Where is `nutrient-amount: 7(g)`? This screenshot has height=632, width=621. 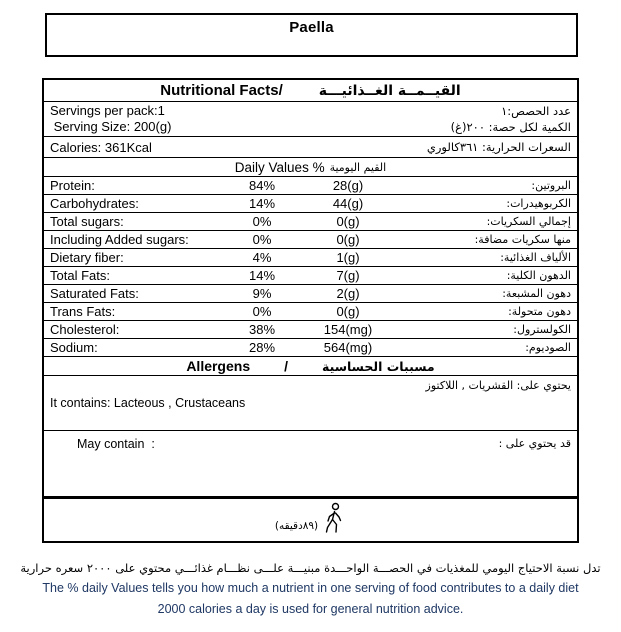 nutrient-amount: 7(g) is located at coordinates (348, 275).